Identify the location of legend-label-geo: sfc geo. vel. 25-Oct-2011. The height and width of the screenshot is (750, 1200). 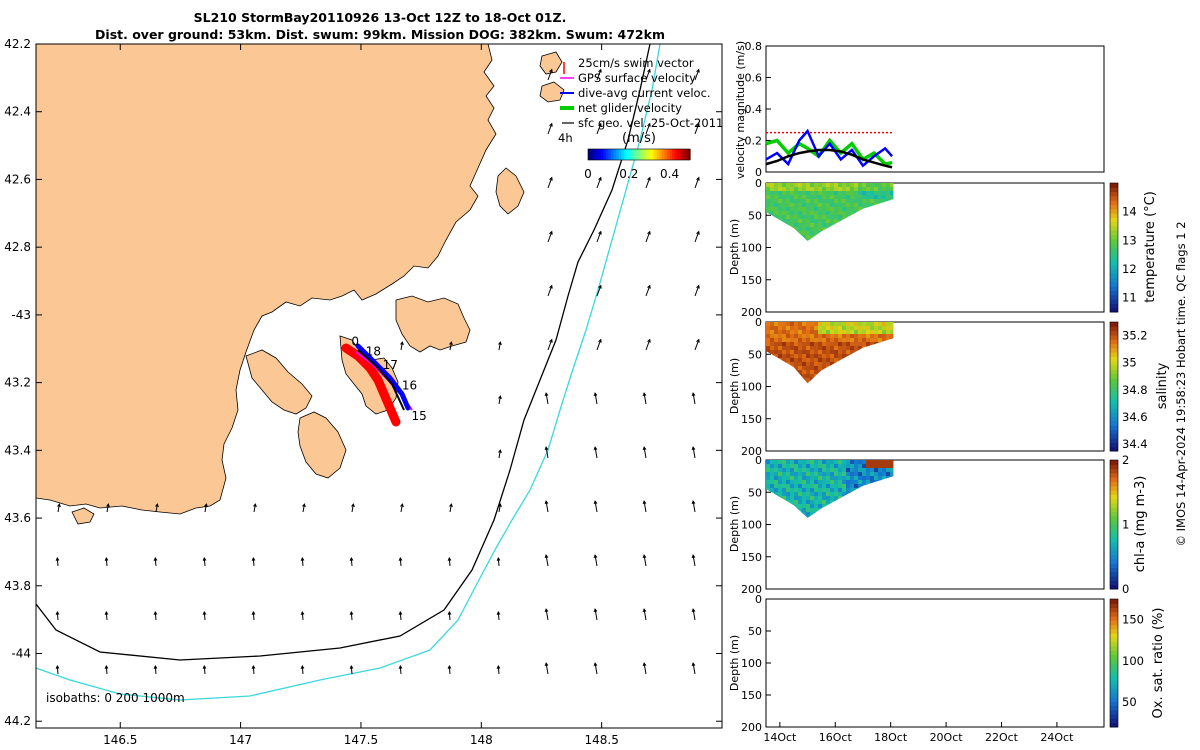
(650, 123).